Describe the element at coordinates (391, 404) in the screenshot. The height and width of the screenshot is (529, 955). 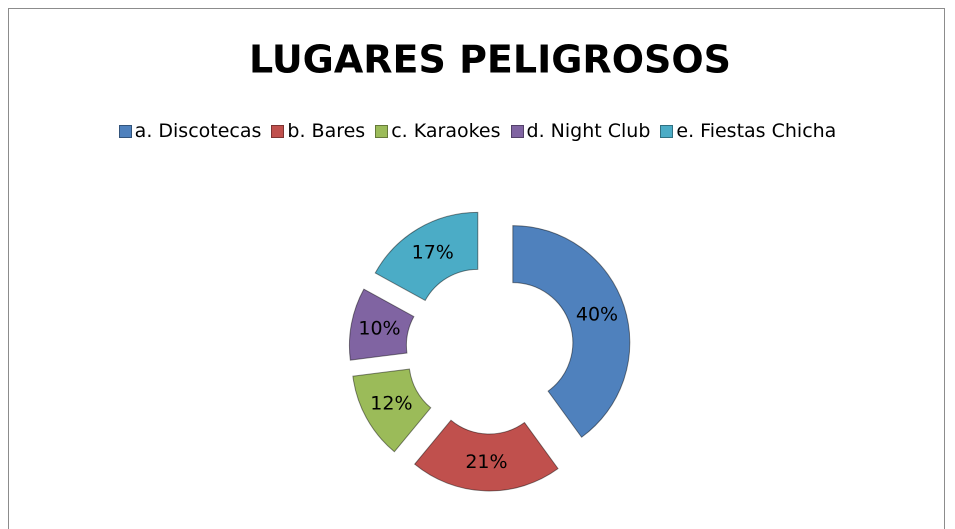
I see `data-label: 12%` at that location.